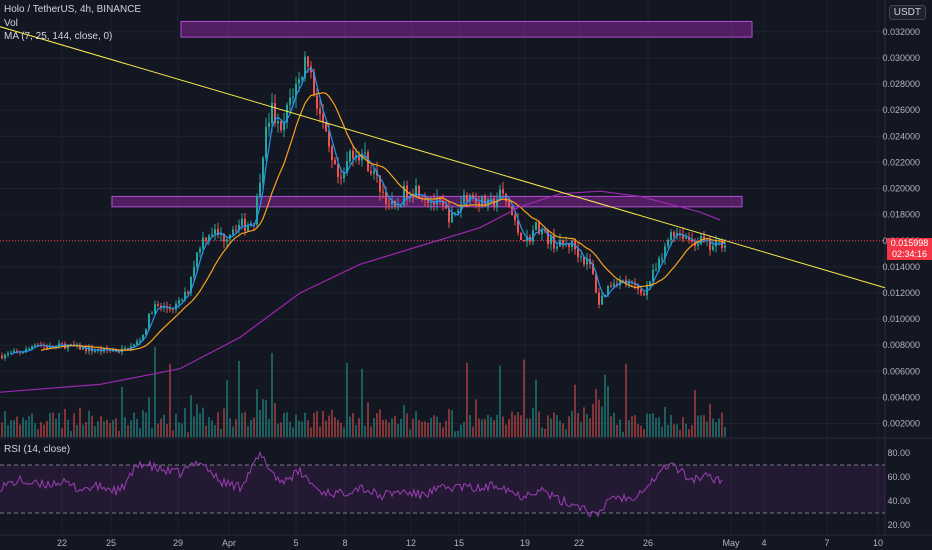 This screenshot has width=932, height=550. What do you see at coordinates (909, 254) in the screenshot?
I see `countdown-tag: 02:34:16` at bounding box center [909, 254].